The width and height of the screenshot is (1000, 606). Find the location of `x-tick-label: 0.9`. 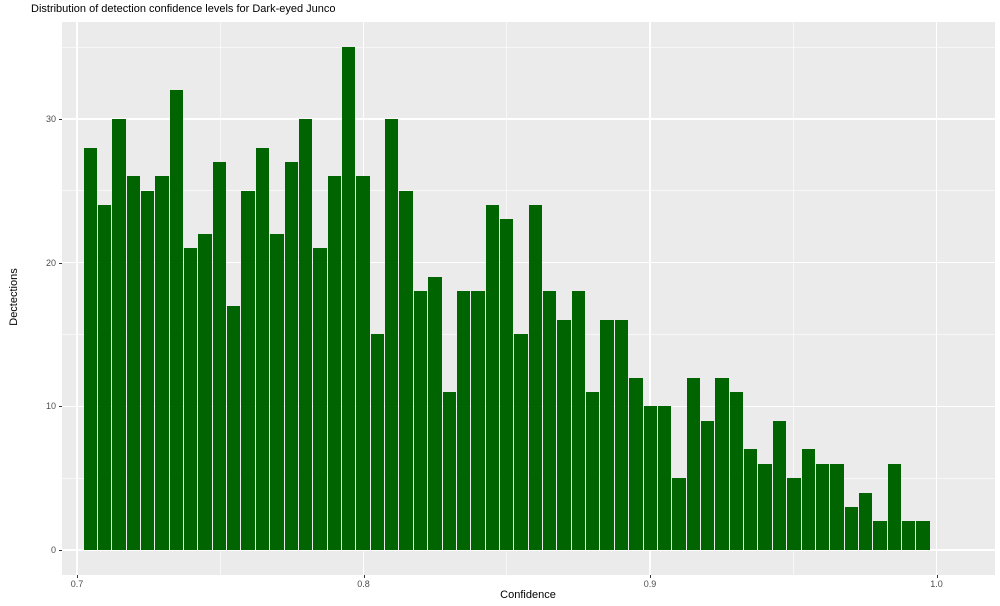

x-tick-label: 0.9 is located at coordinates (650, 584).